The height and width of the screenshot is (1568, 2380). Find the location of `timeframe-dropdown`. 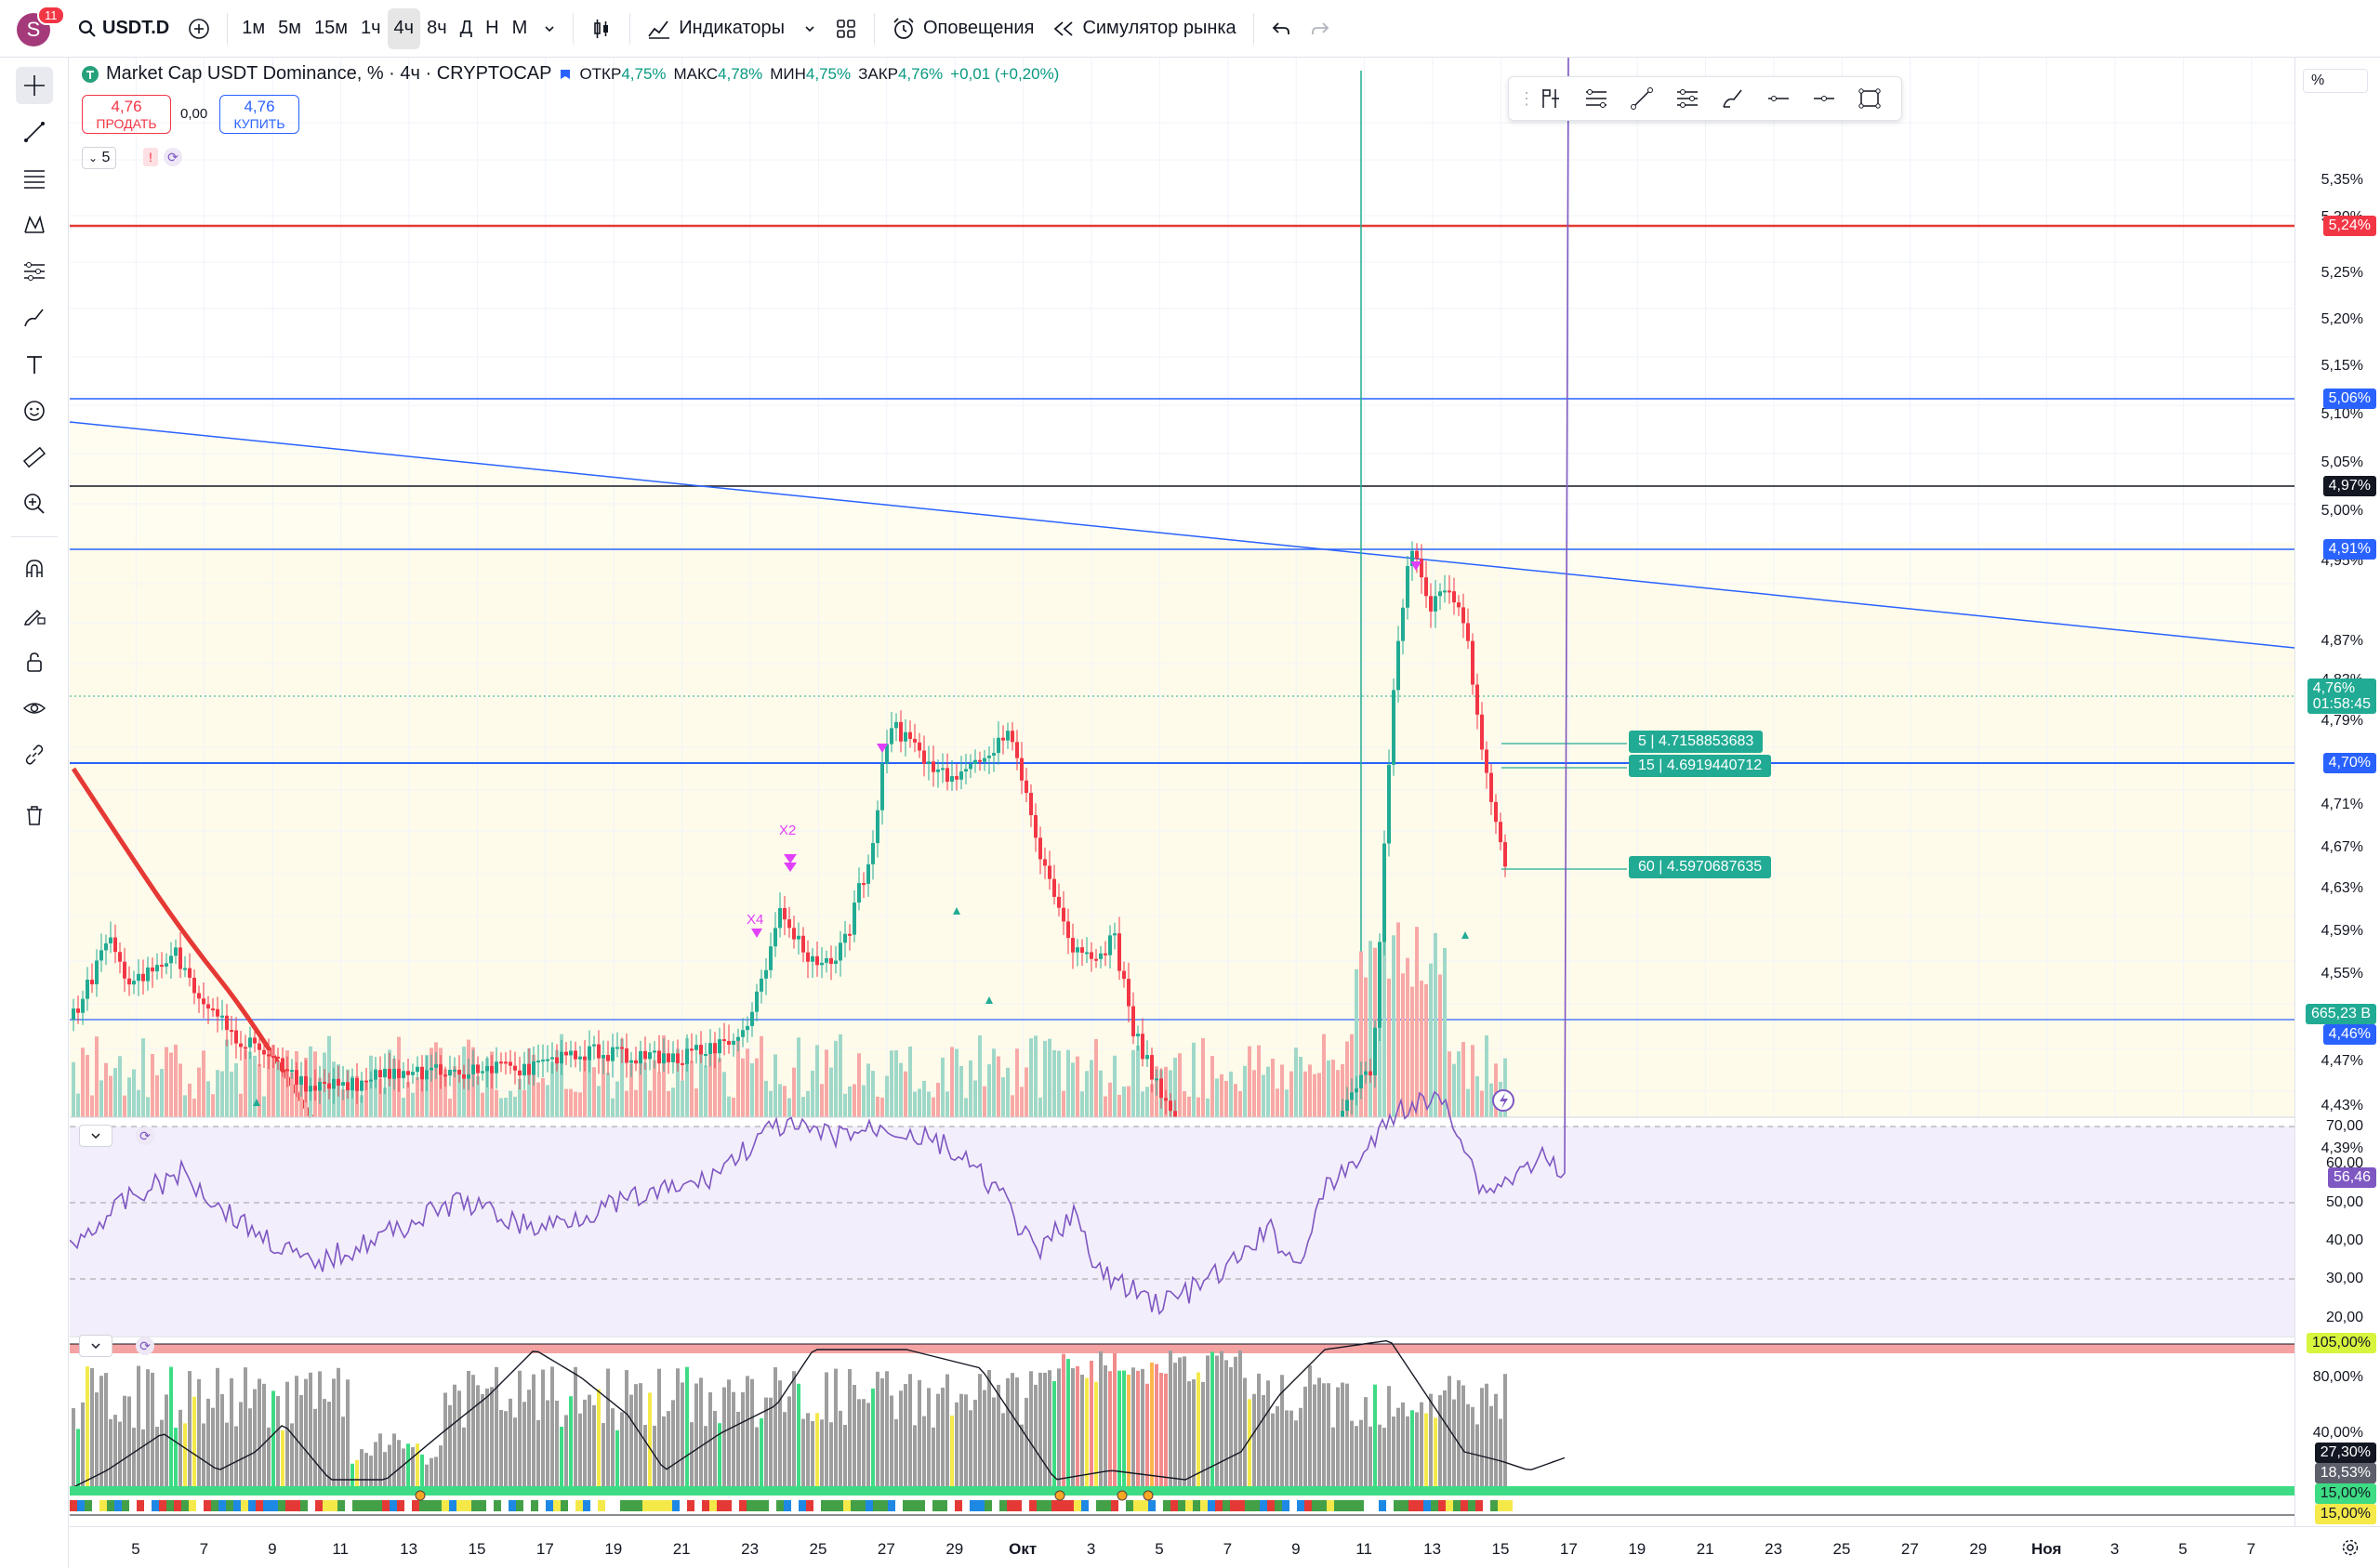

timeframe-dropdown is located at coordinates (549, 29).